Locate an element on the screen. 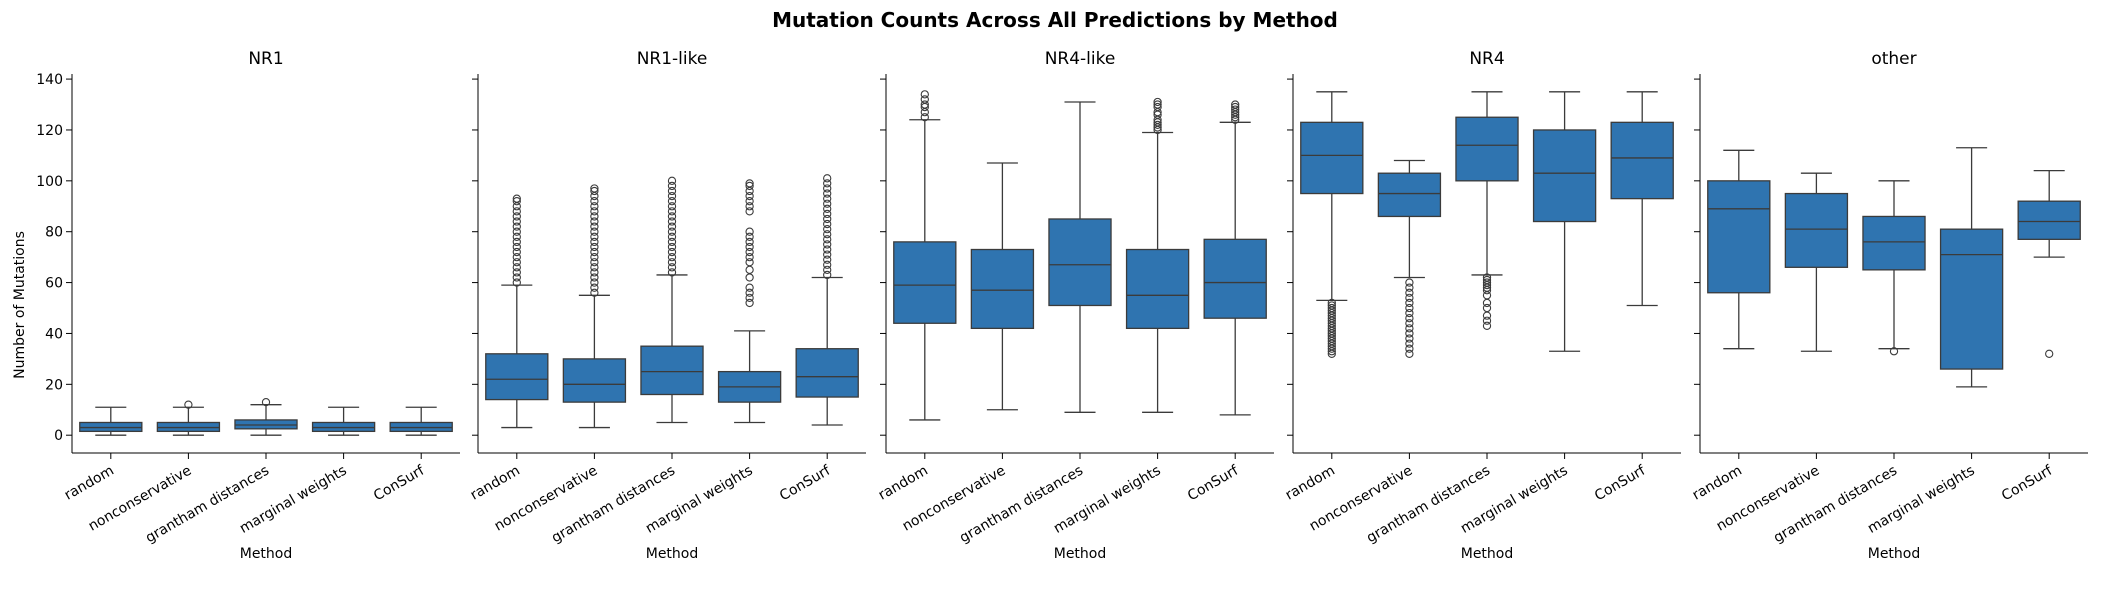 This screenshot has width=2111, height=600. x-tick-label: random is located at coordinates (1310, 483).